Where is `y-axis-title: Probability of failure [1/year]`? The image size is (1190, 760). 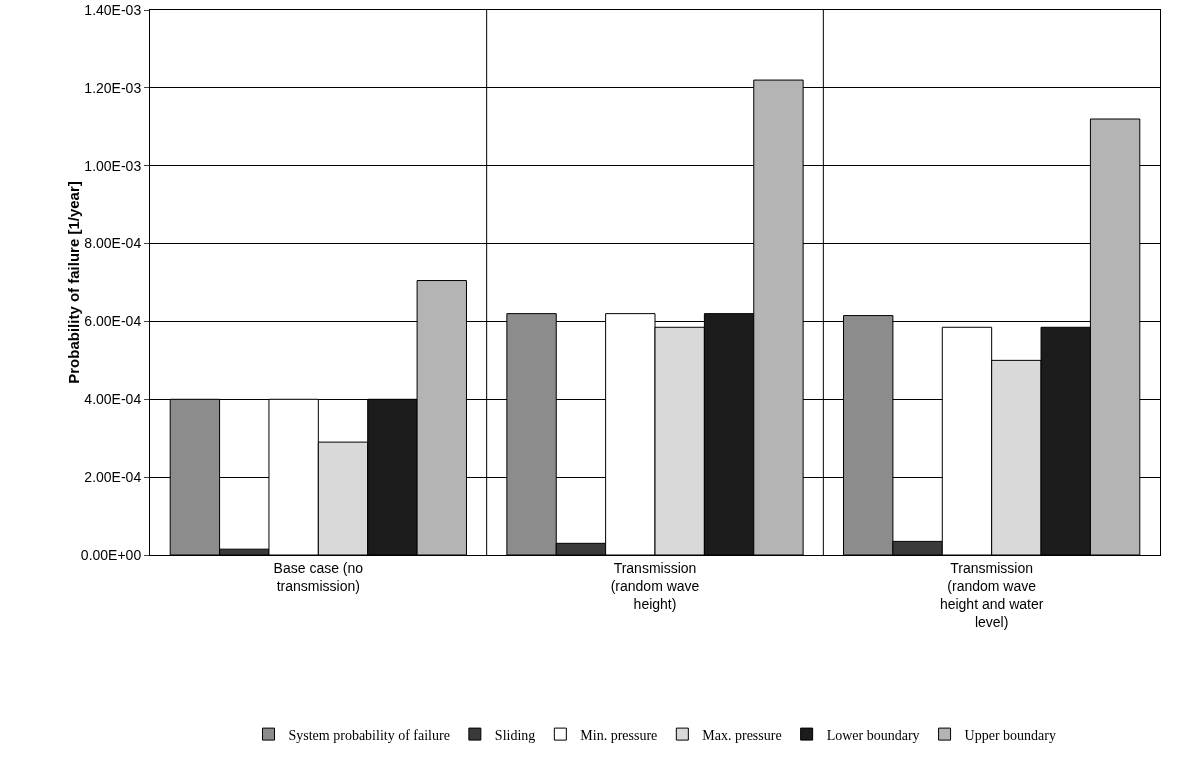 y-axis-title: Probability of failure [1/year] is located at coordinates (74, 282).